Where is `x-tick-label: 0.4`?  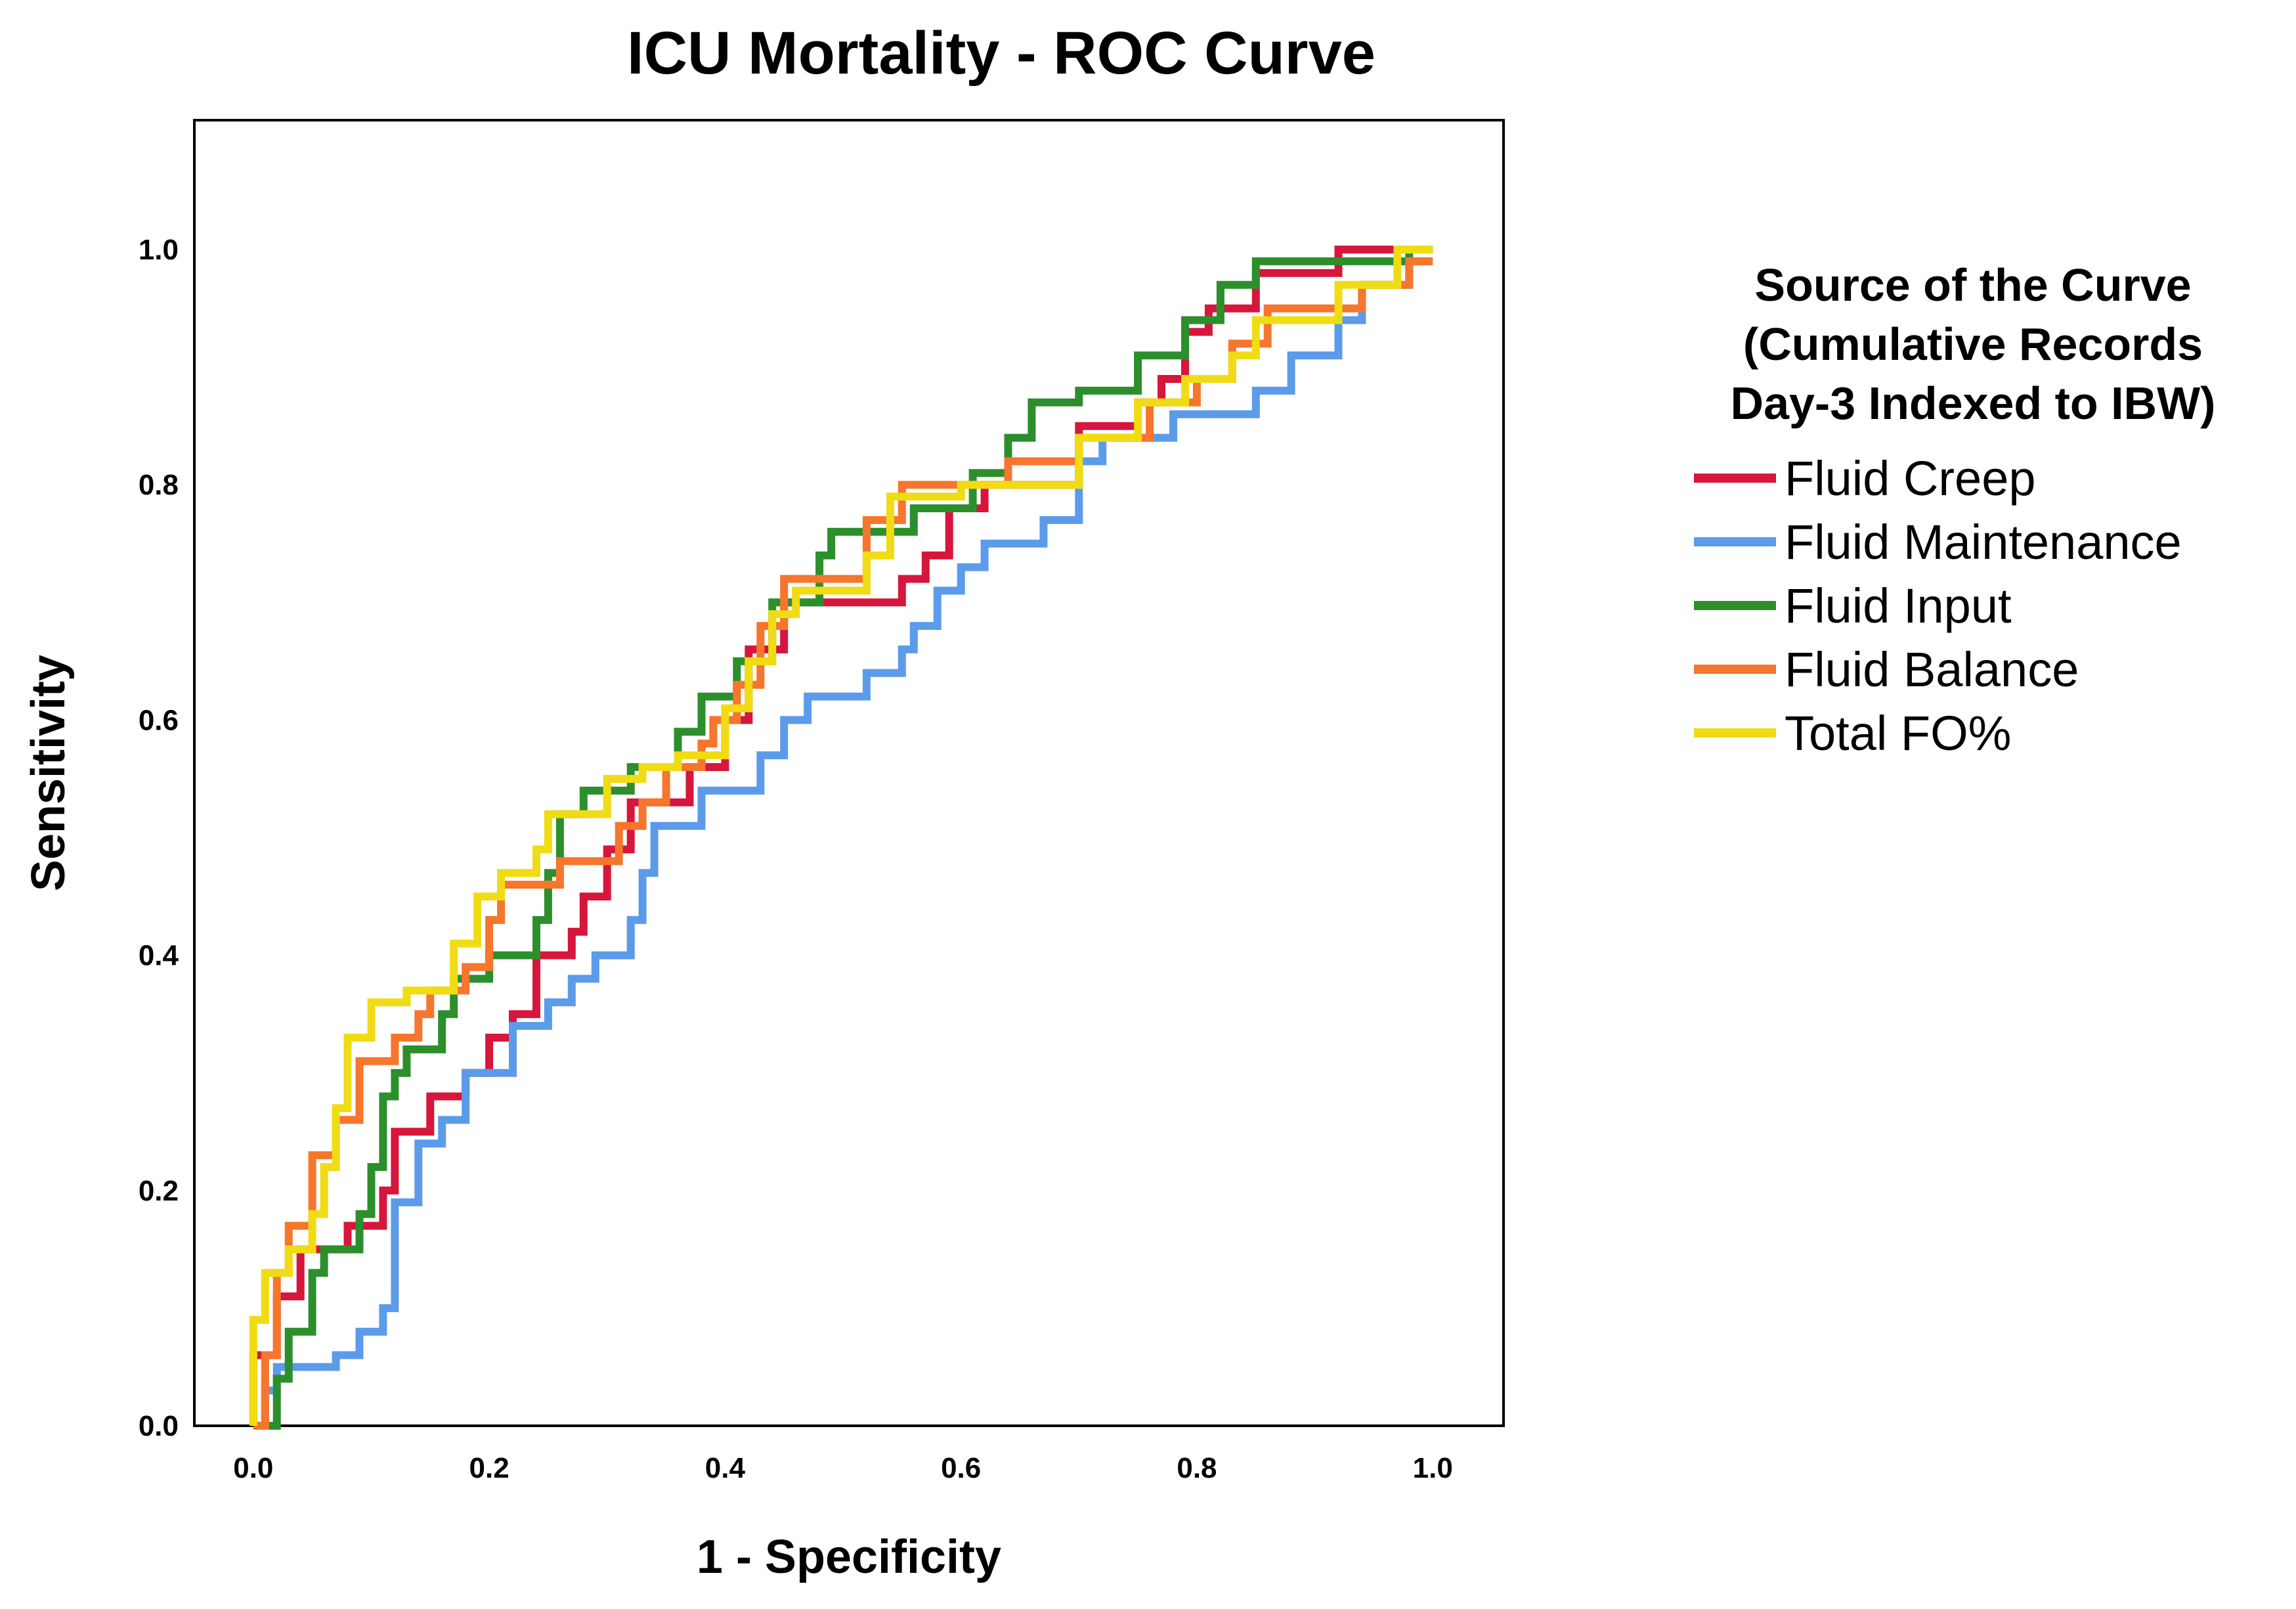
x-tick-label: 0.4 is located at coordinates (725, 1468).